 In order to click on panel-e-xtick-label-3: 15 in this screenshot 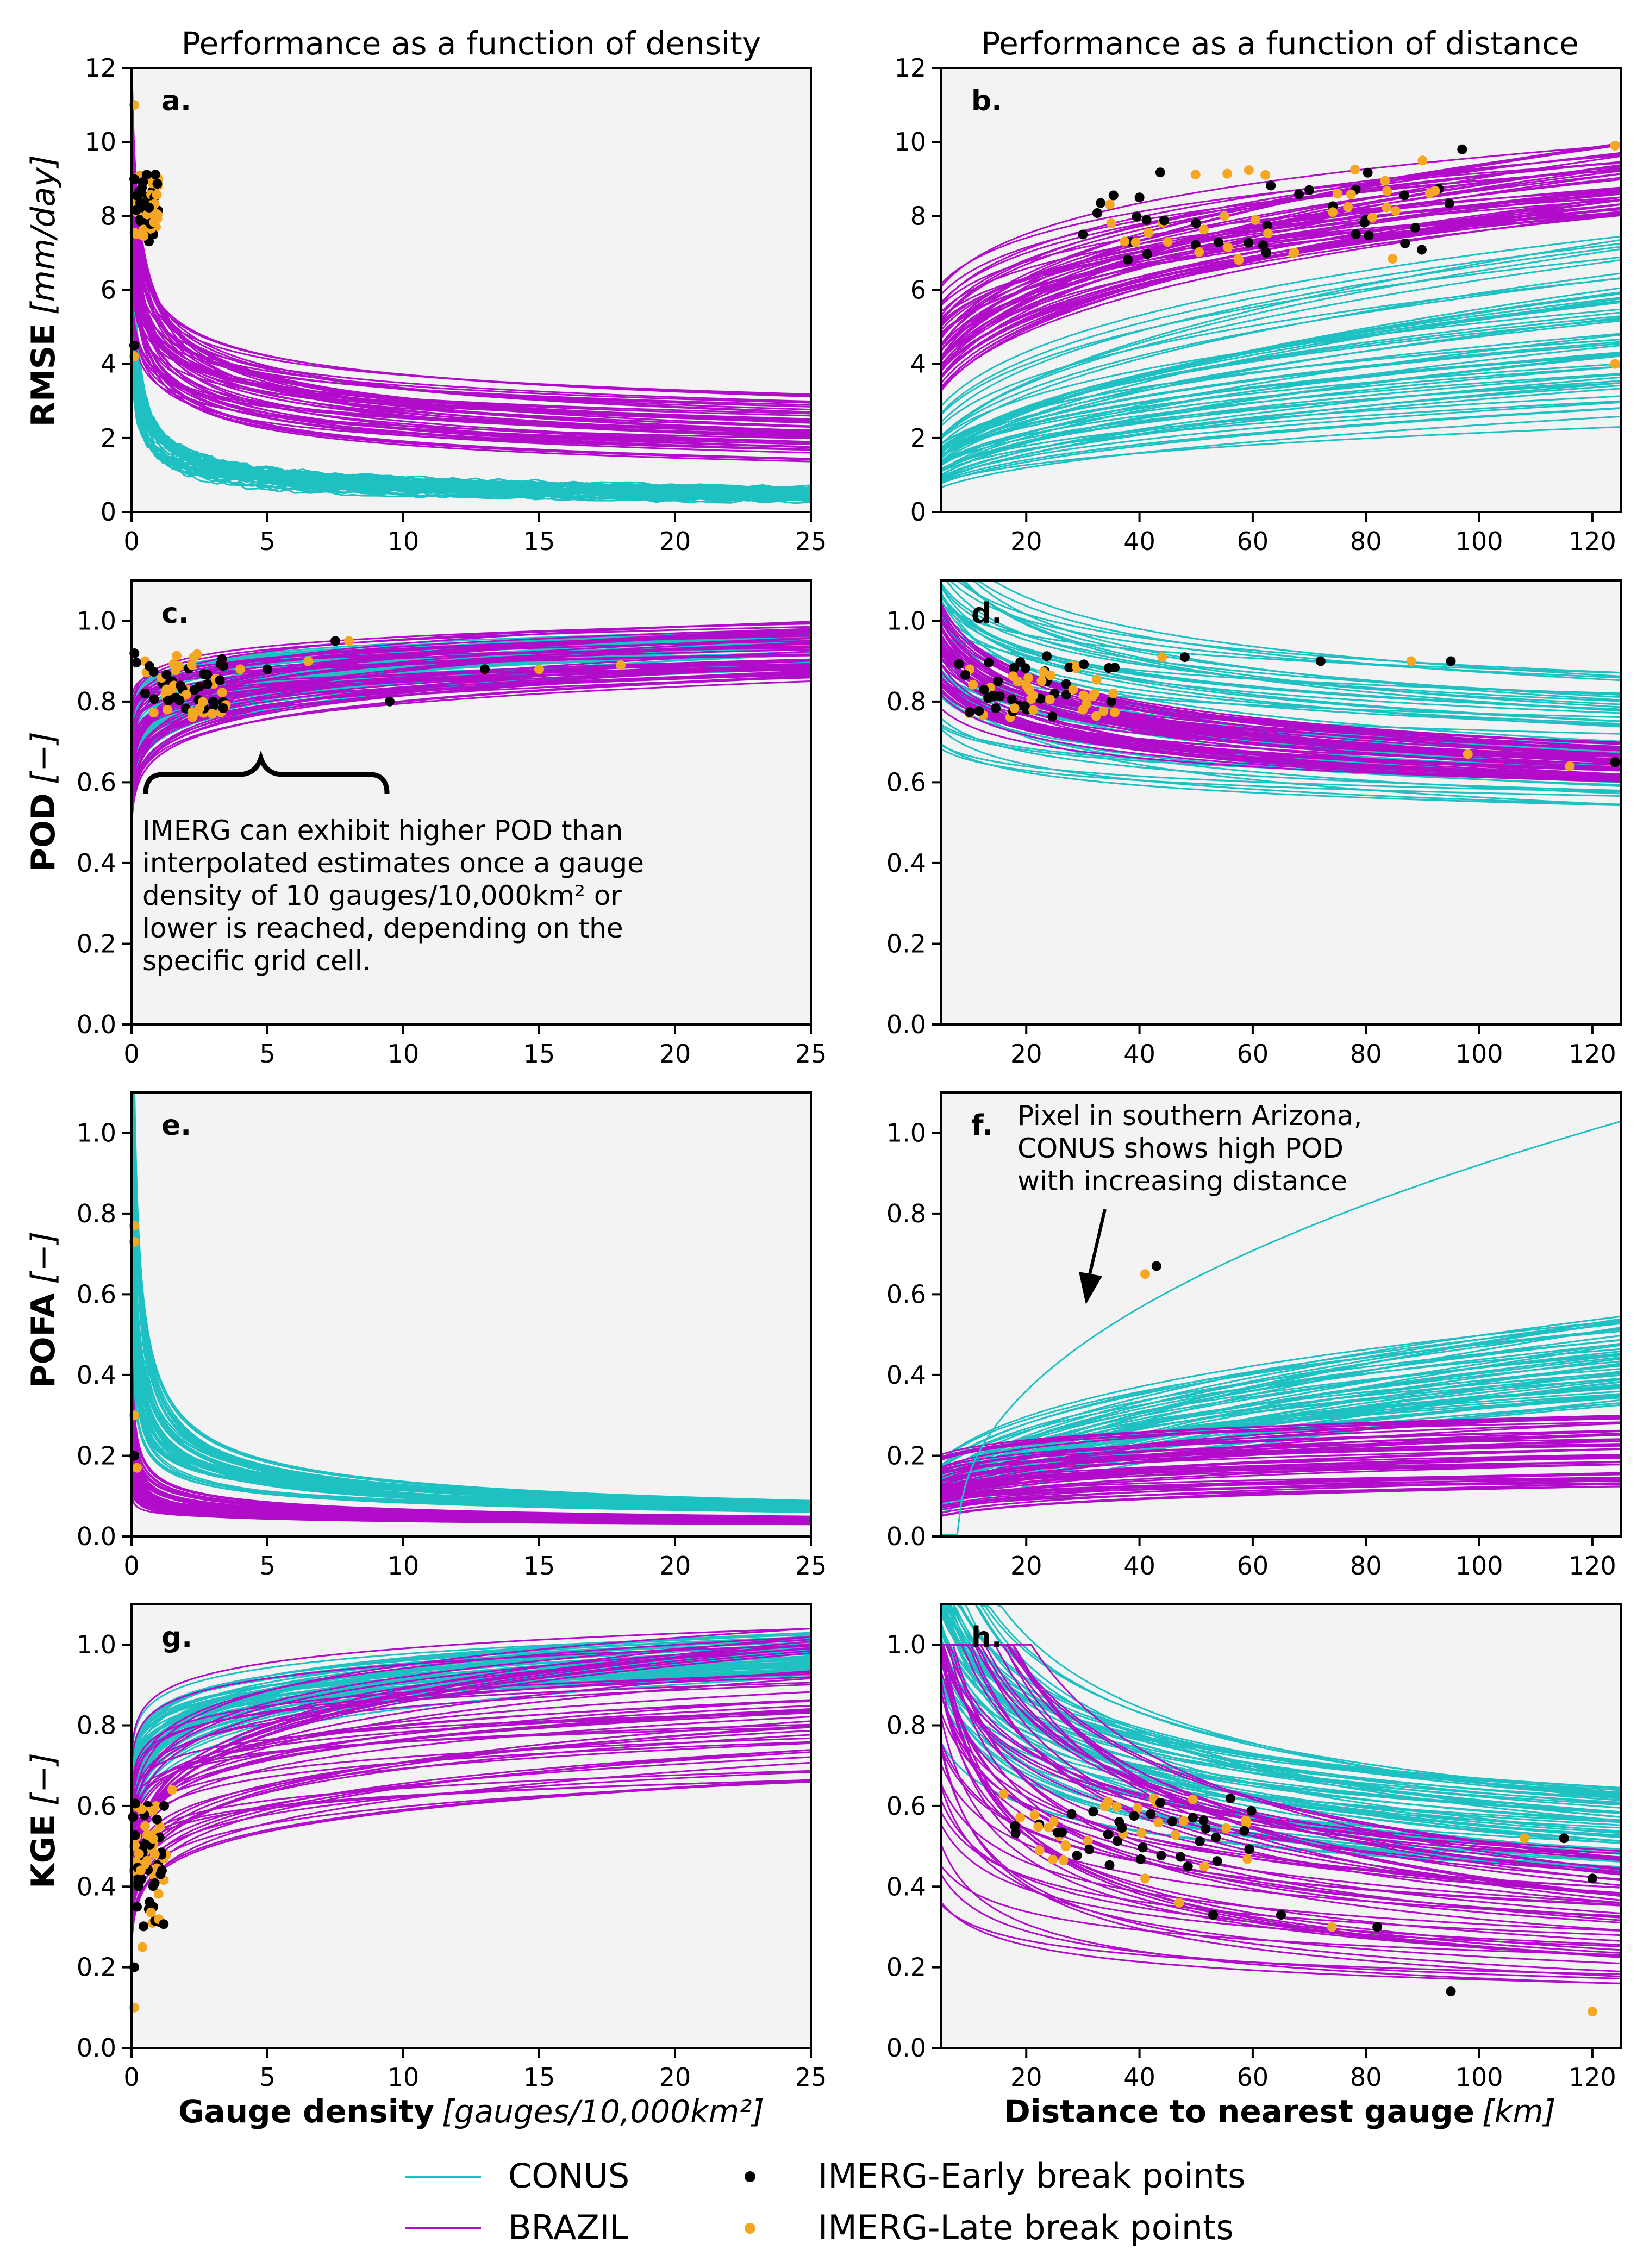, I will do `click(539, 1565)`.